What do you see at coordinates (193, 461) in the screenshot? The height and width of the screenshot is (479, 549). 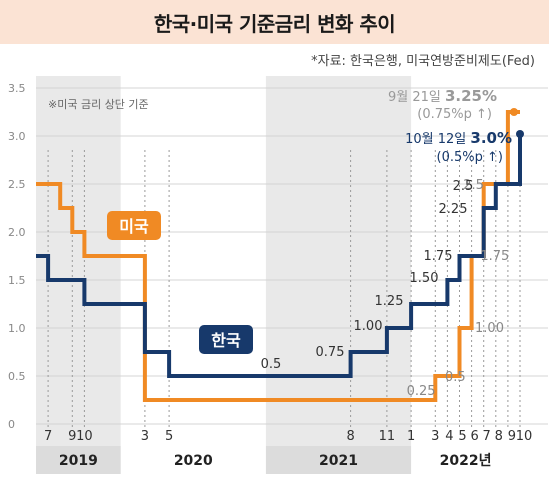 I see `year-label: 2020` at bounding box center [193, 461].